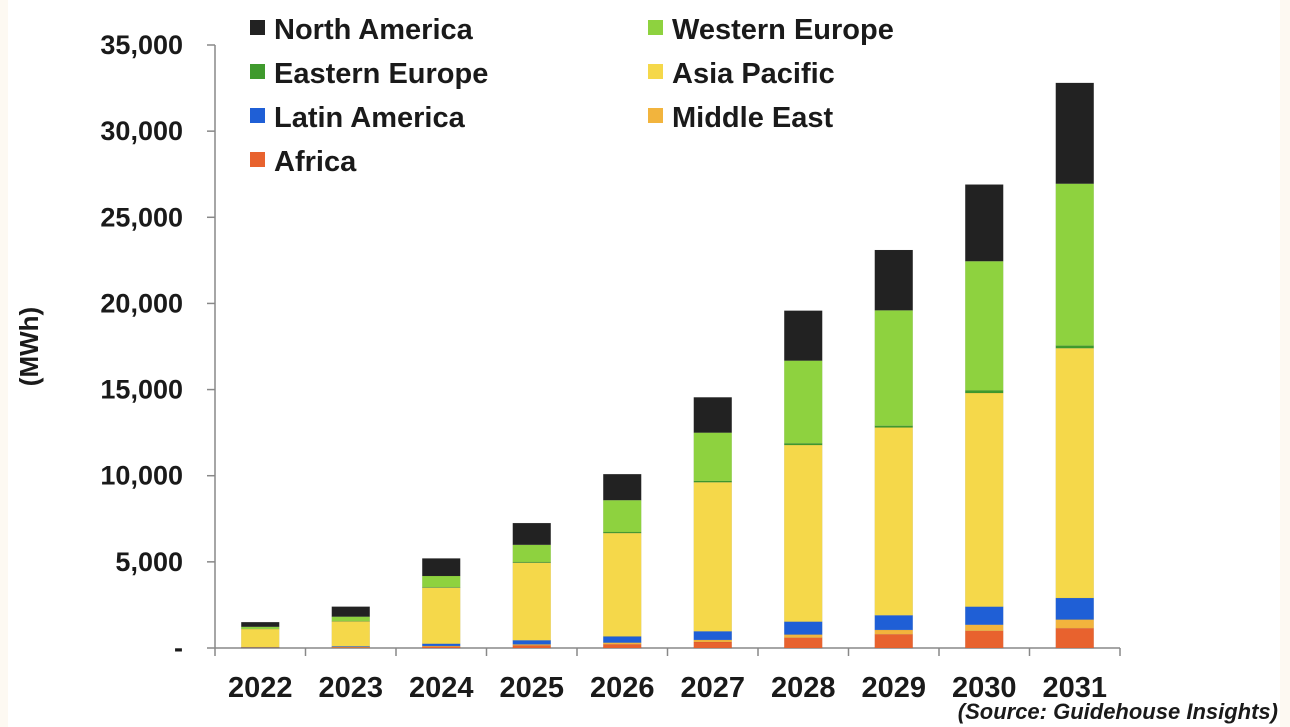 The image size is (1290, 727). I want to click on y-tick-label: 10,000, so click(141, 476).